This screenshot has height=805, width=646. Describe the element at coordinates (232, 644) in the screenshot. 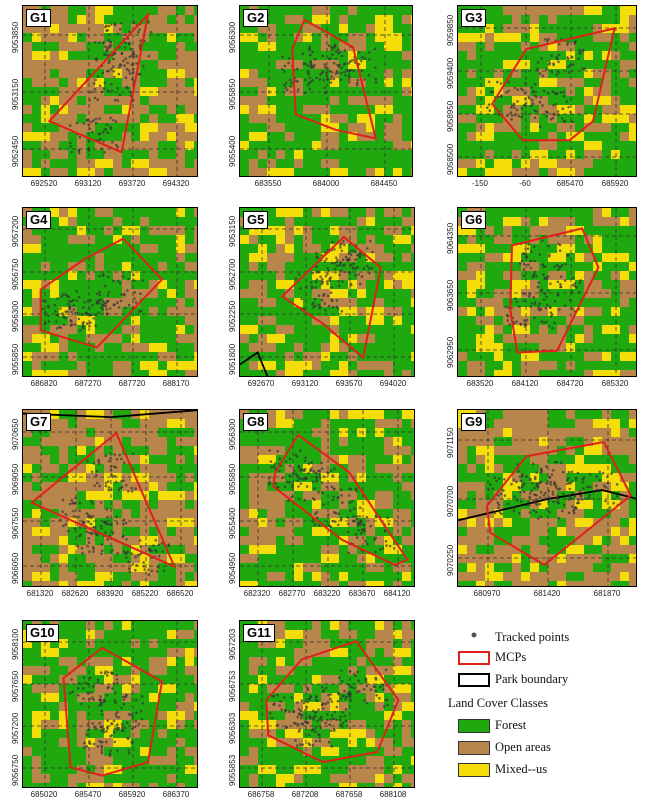

I see `y-tick-label: 9057203` at that location.